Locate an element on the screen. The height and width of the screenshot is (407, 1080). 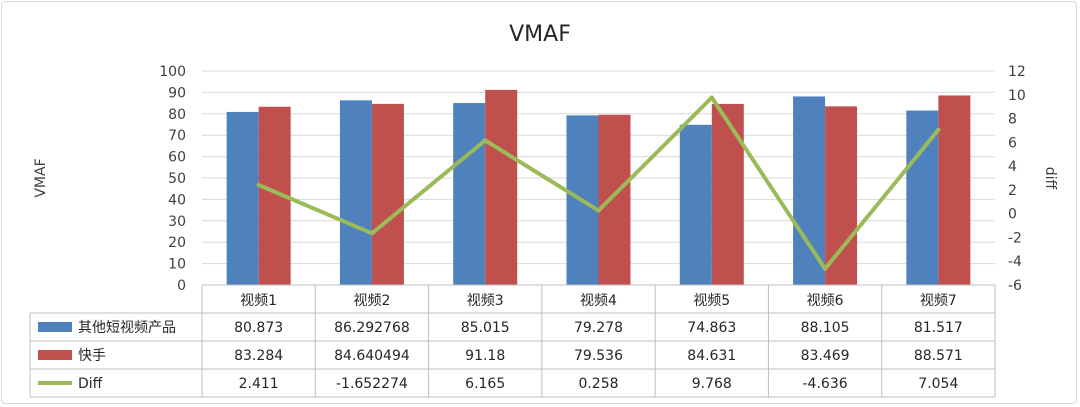
y2-tick-label: 6 is located at coordinates (1012, 143).